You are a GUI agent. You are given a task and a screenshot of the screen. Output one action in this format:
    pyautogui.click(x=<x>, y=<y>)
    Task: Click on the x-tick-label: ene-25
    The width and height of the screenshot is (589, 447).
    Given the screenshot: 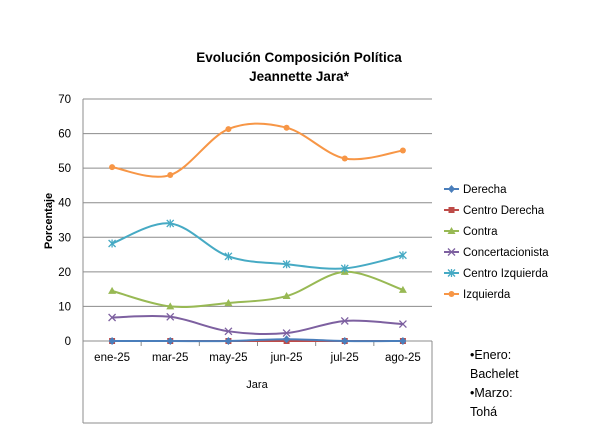 What is the action you would take?
    pyautogui.click(x=112, y=358)
    